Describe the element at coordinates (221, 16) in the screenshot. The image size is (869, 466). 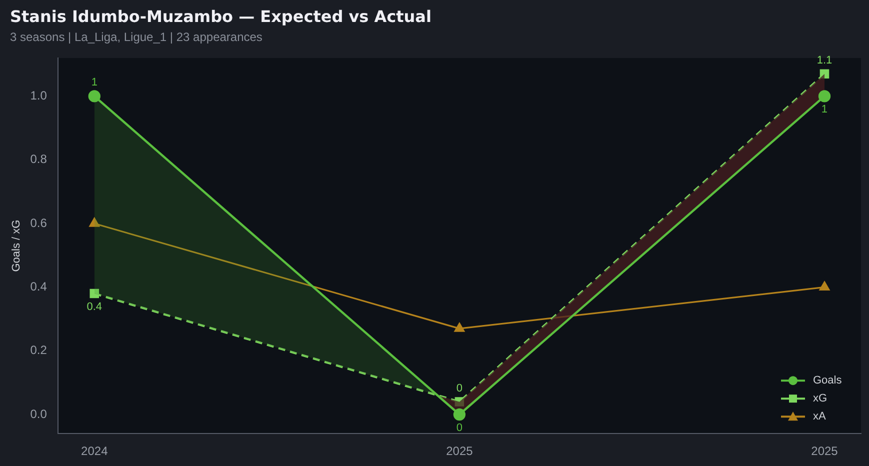
I see `chart-title: Stanis Idumbo-Muzambo — Expected vs Actual` at that location.